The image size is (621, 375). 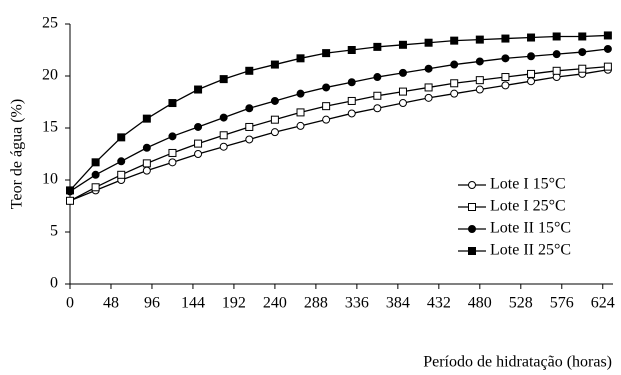 What do you see at coordinates (528, 184) in the screenshot?
I see `legend-label: Lote I 15°C` at bounding box center [528, 184].